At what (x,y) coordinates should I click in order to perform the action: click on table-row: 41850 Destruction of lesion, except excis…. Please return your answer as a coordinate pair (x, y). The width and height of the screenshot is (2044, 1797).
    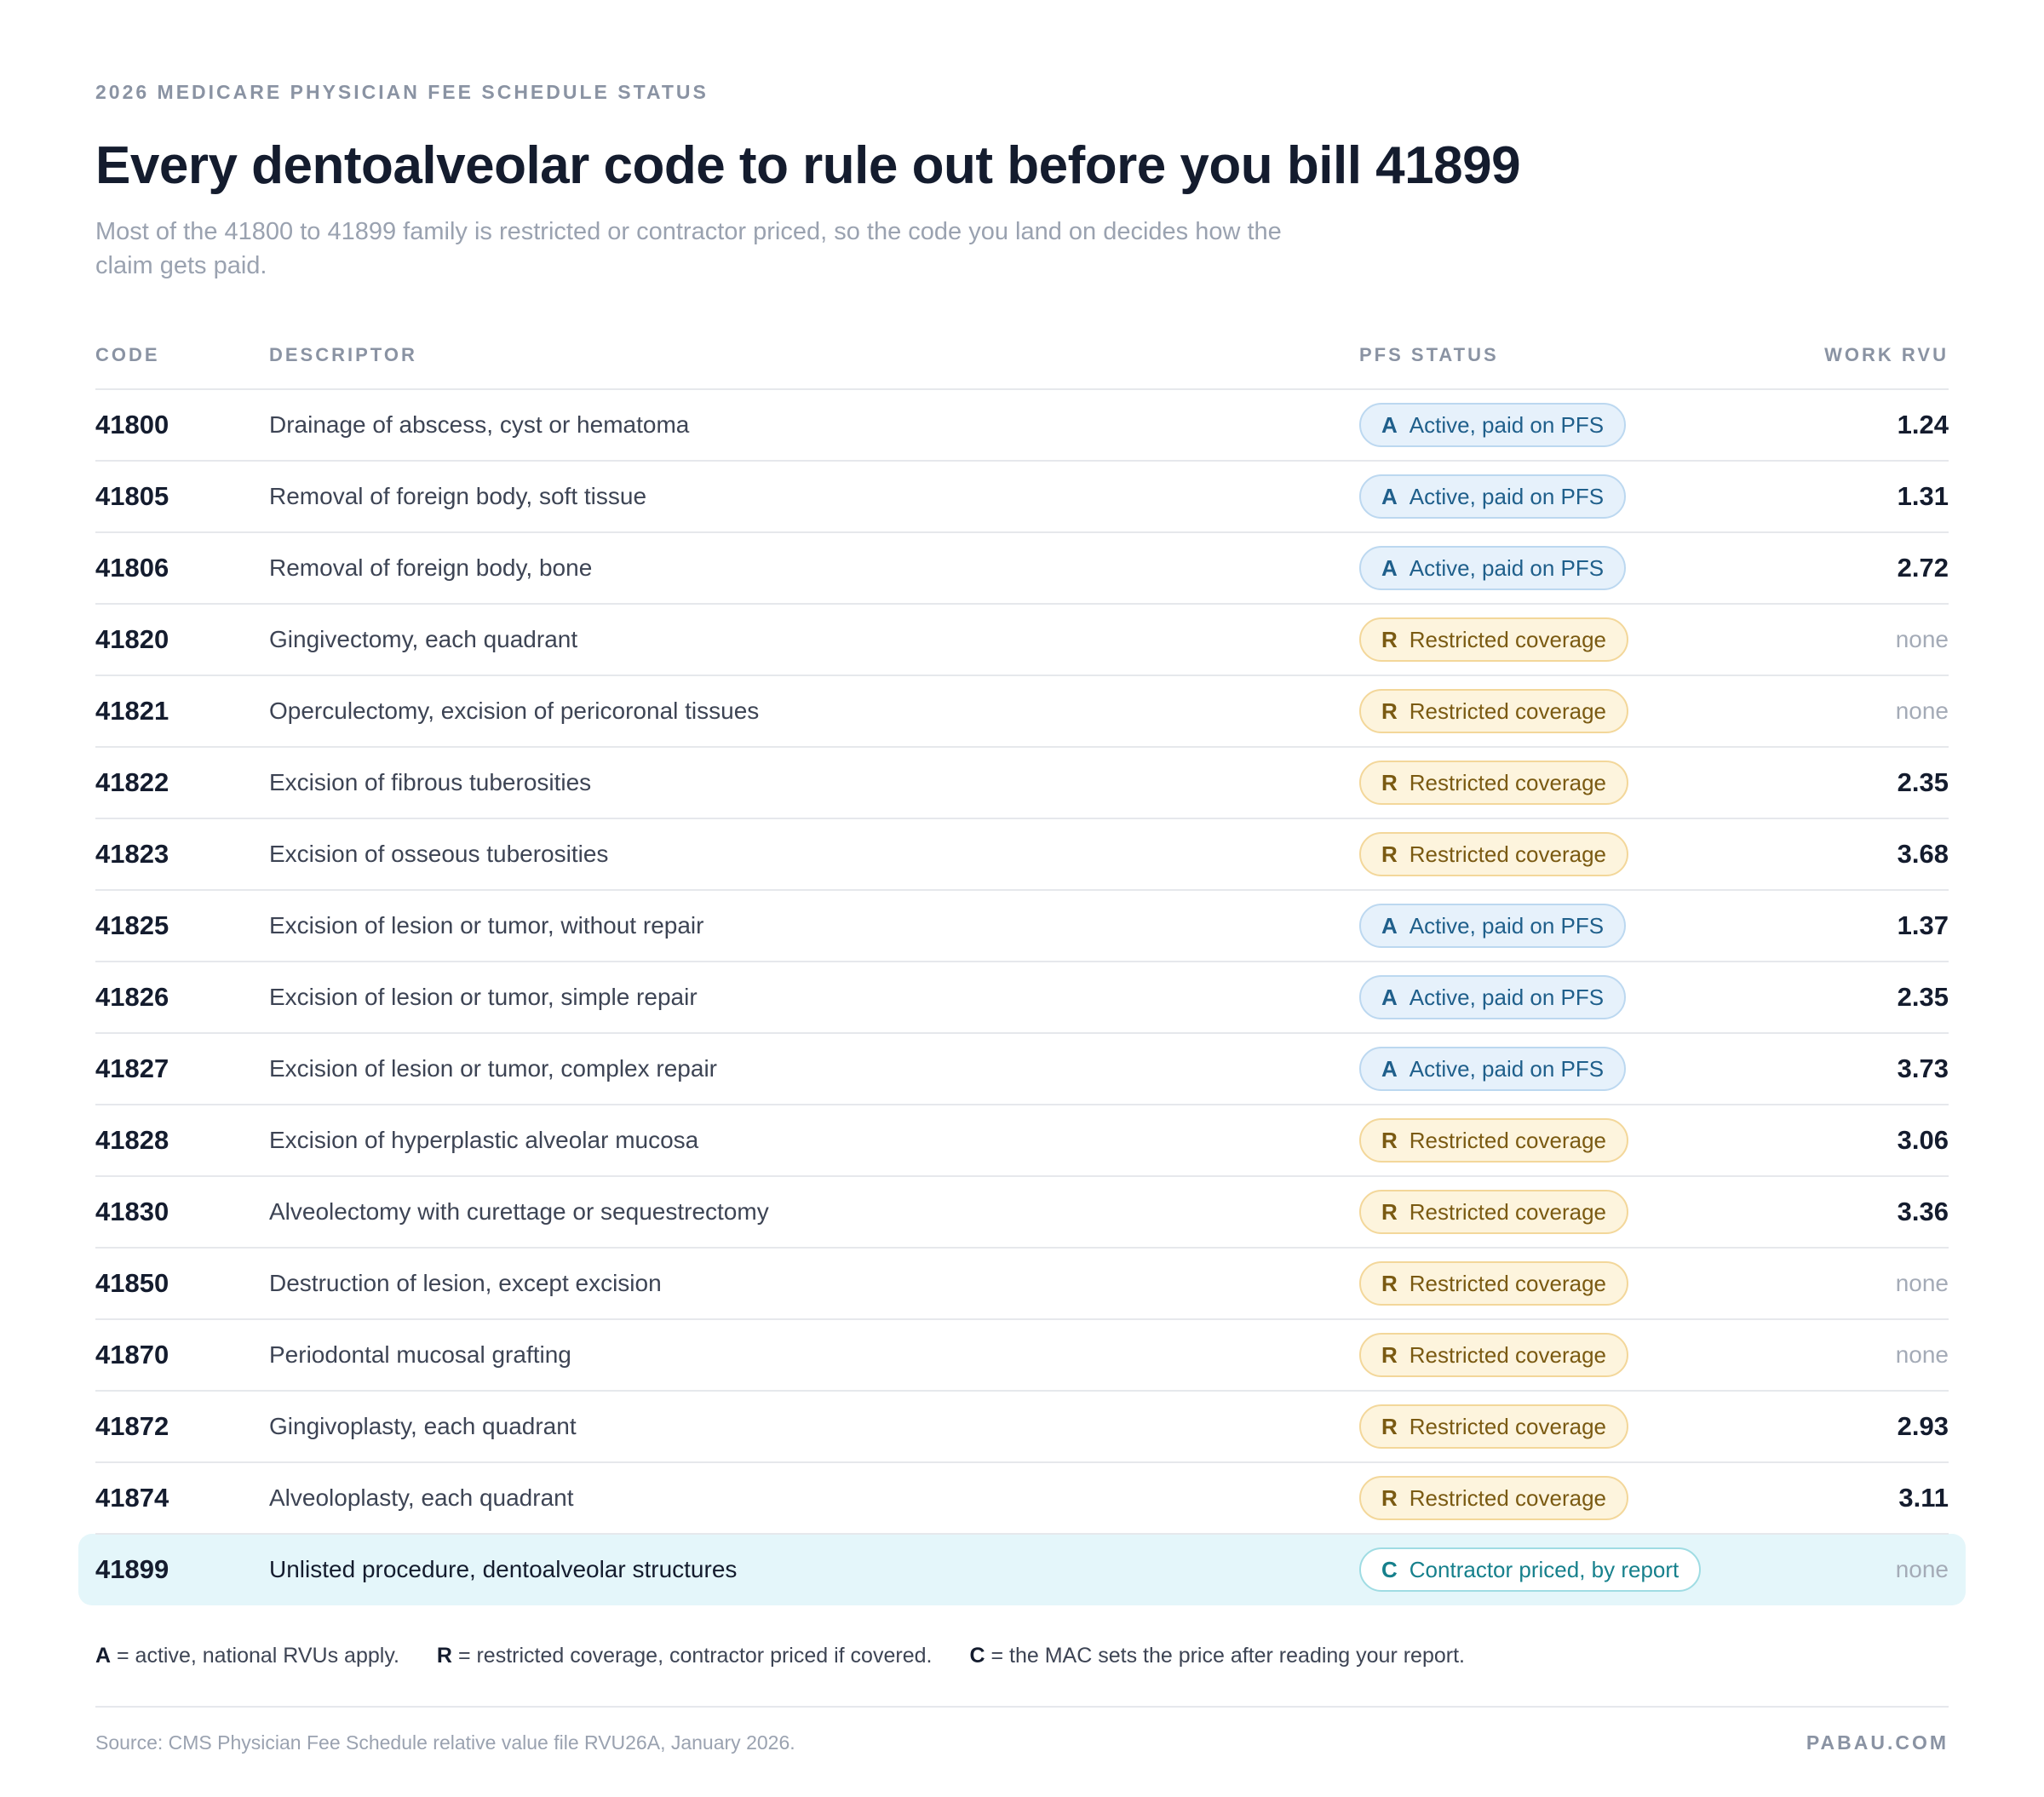
    Looking at the image, I should click on (1022, 1284).